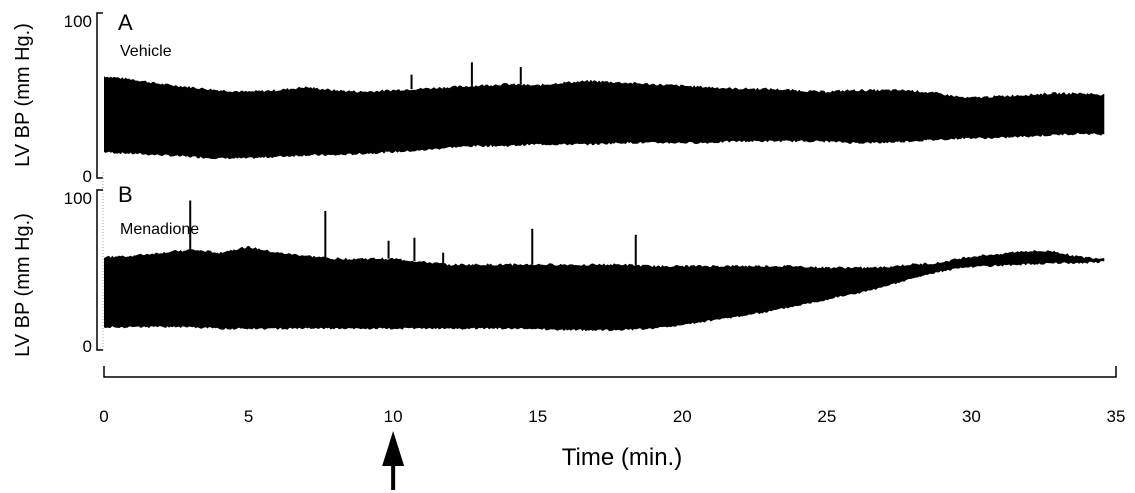 The height and width of the screenshot is (493, 1135). Describe the element at coordinates (146, 51) in the screenshot. I see `panel-a-subtitle: Vehicle` at that location.